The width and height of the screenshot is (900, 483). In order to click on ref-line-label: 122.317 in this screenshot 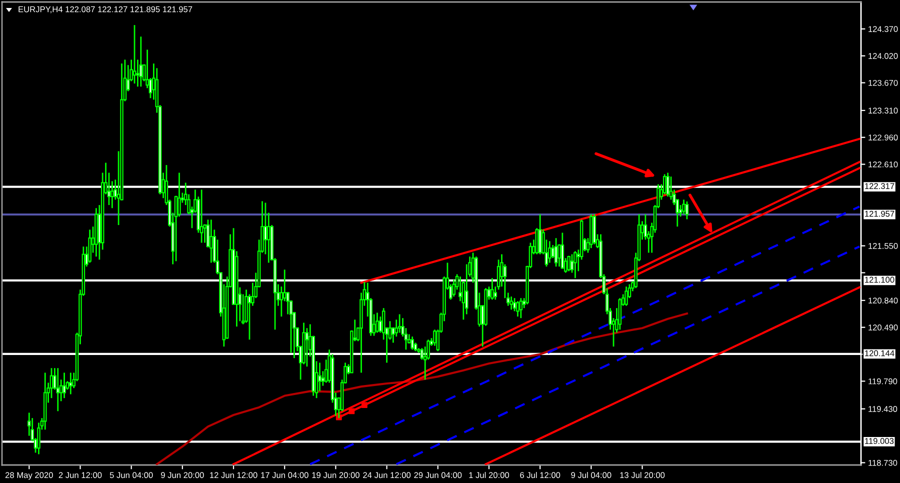, I will do `click(879, 186)`.